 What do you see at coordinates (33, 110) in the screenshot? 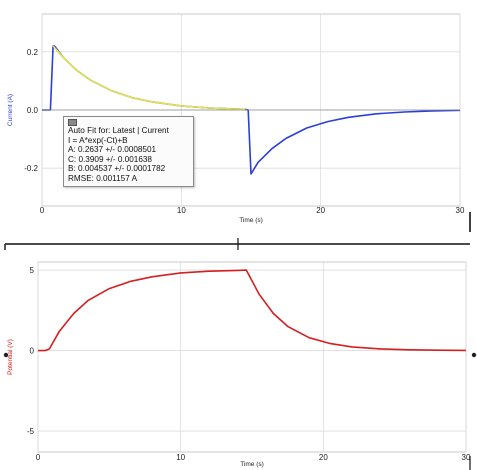
I see `y-tick-label: 0.0` at bounding box center [33, 110].